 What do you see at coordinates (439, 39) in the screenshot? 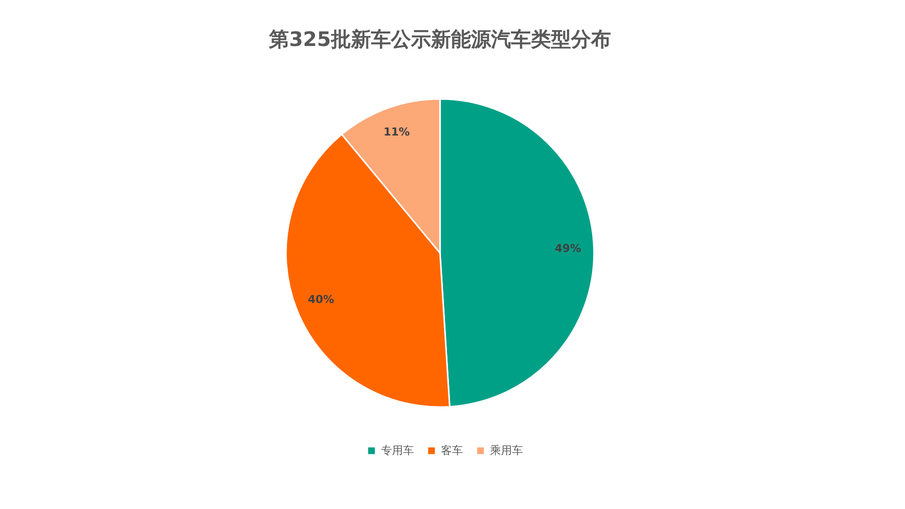
I see `chart-title: 第325批新车公示新能源汽车类型分布` at bounding box center [439, 39].